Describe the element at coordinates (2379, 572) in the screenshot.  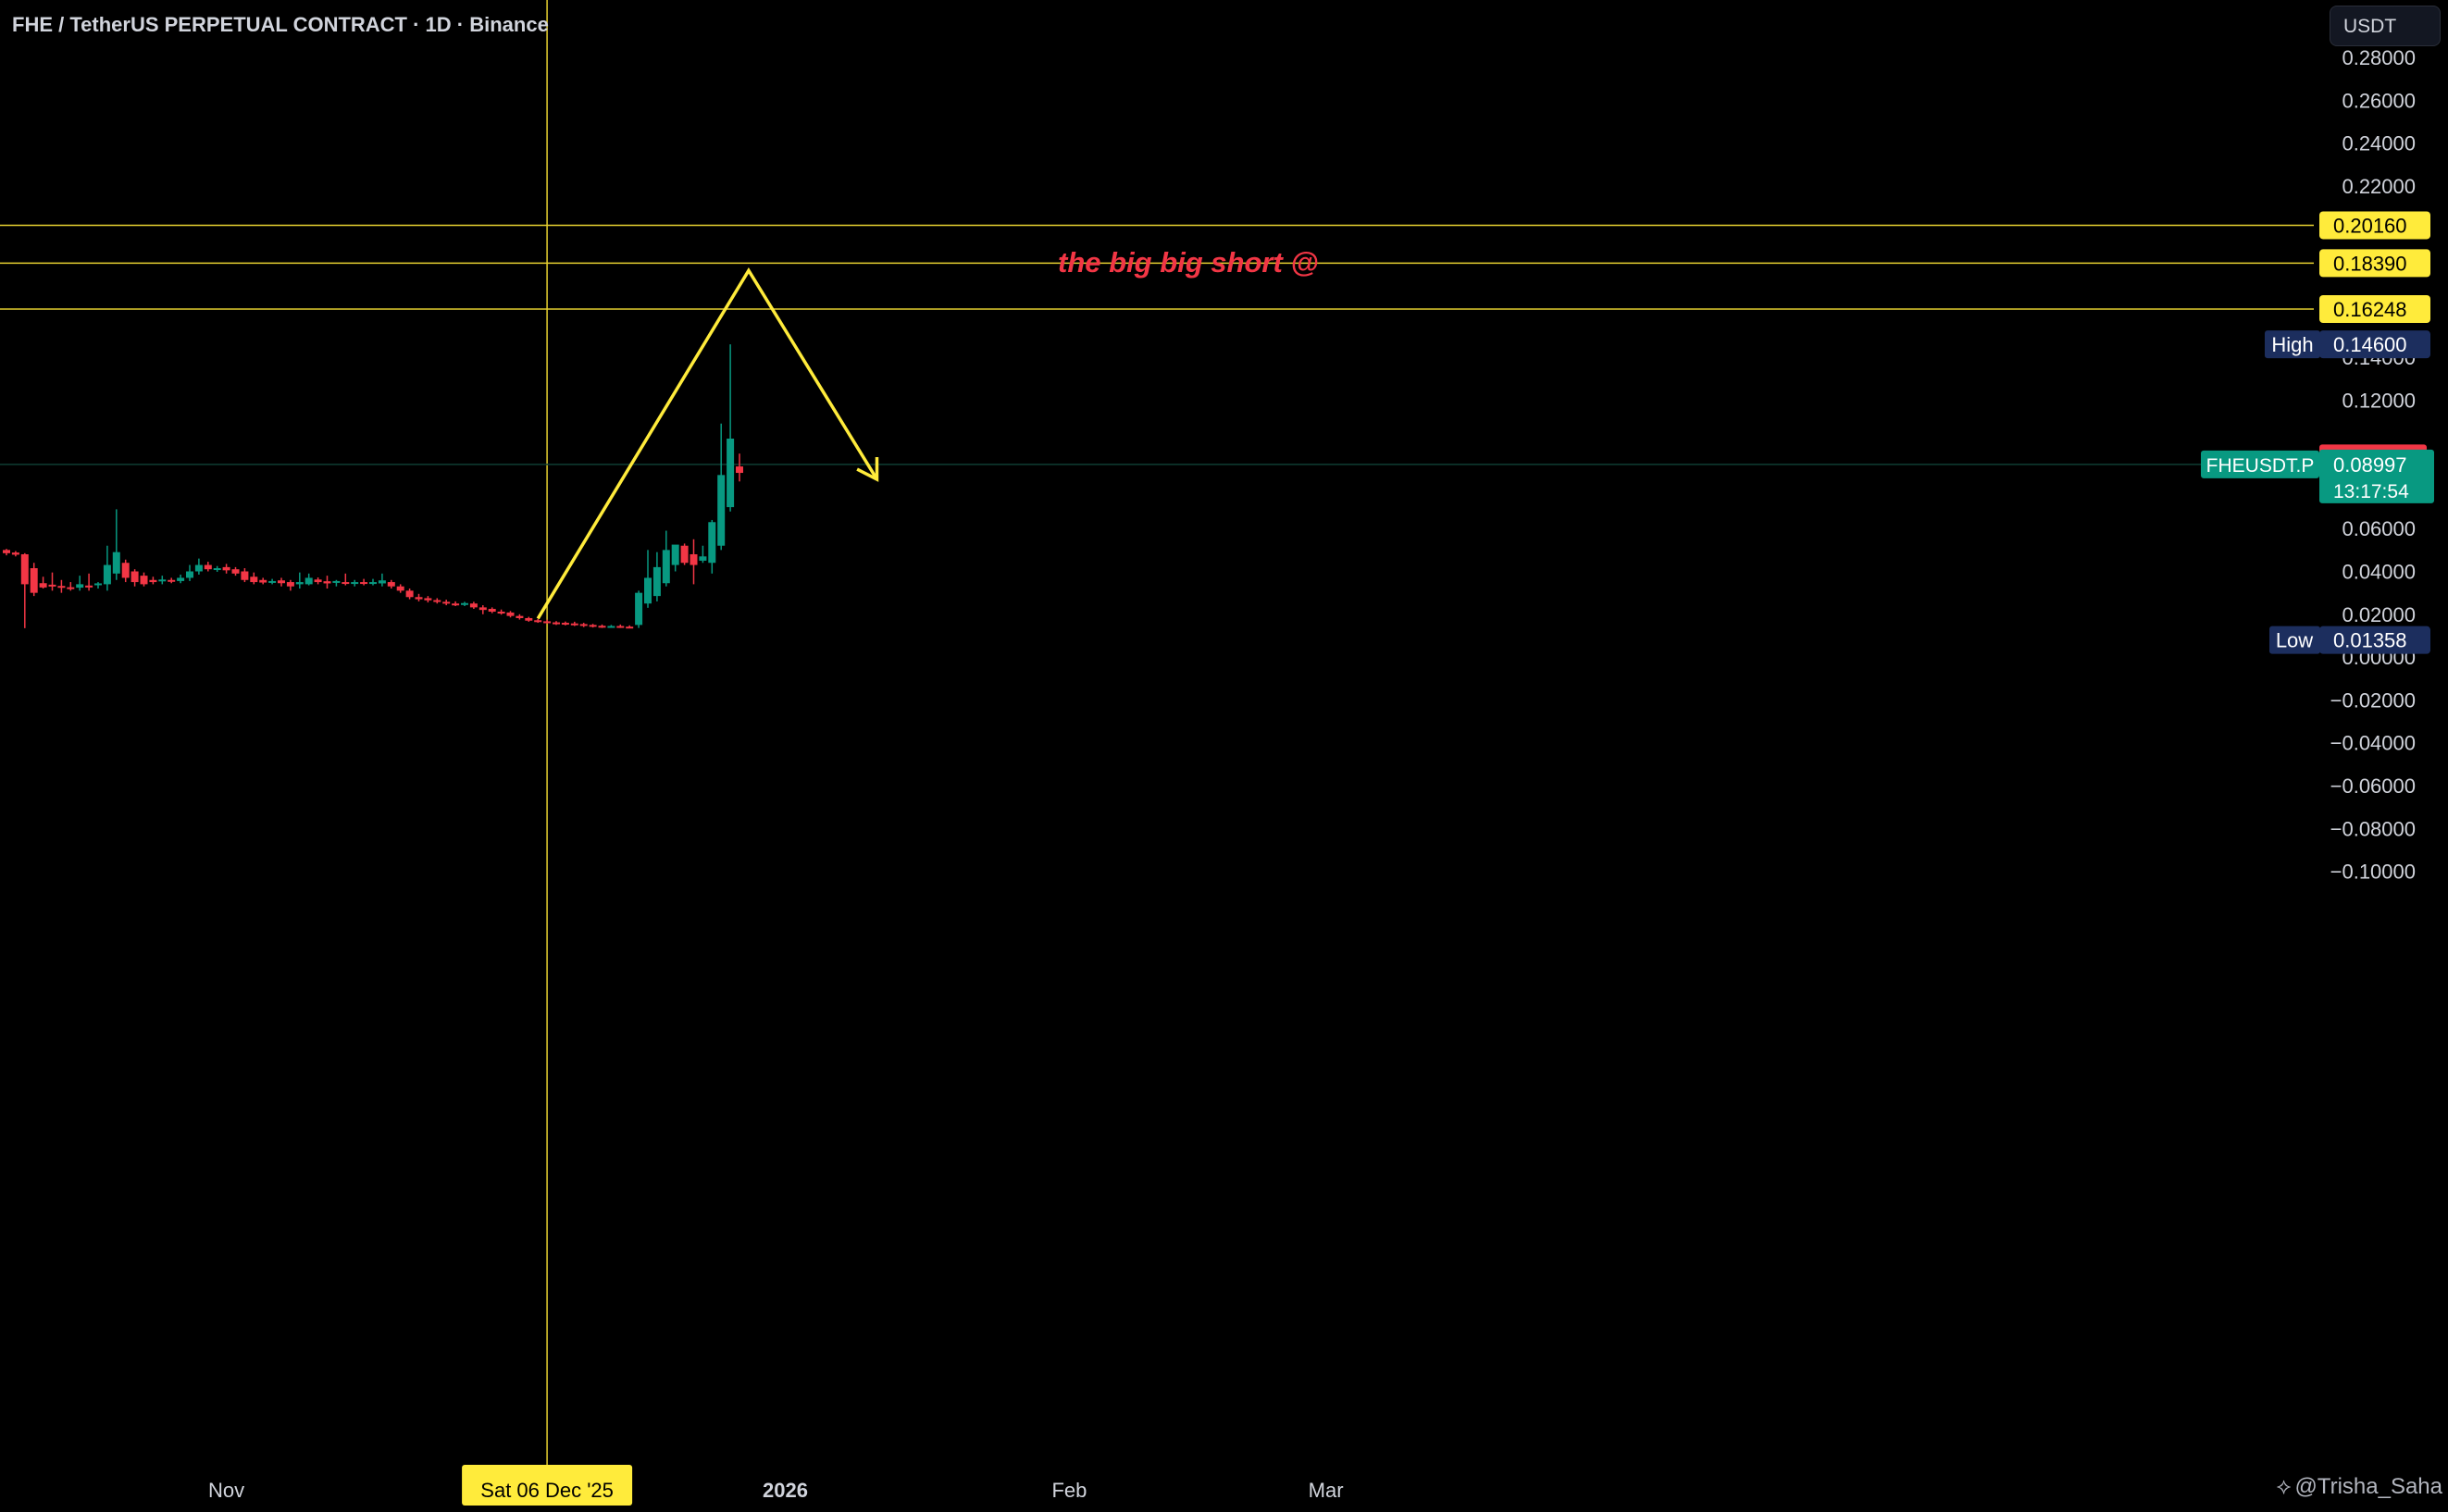
I see `y-tick-label: 0.04000` at that location.